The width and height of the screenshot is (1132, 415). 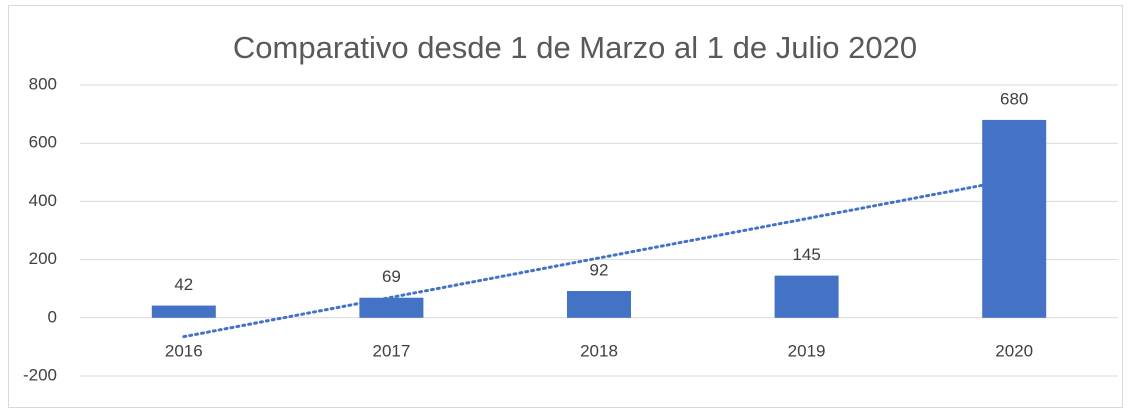 What do you see at coordinates (807, 350) in the screenshot?
I see `x-tick-label: 2019` at bounding box center [807, 350].